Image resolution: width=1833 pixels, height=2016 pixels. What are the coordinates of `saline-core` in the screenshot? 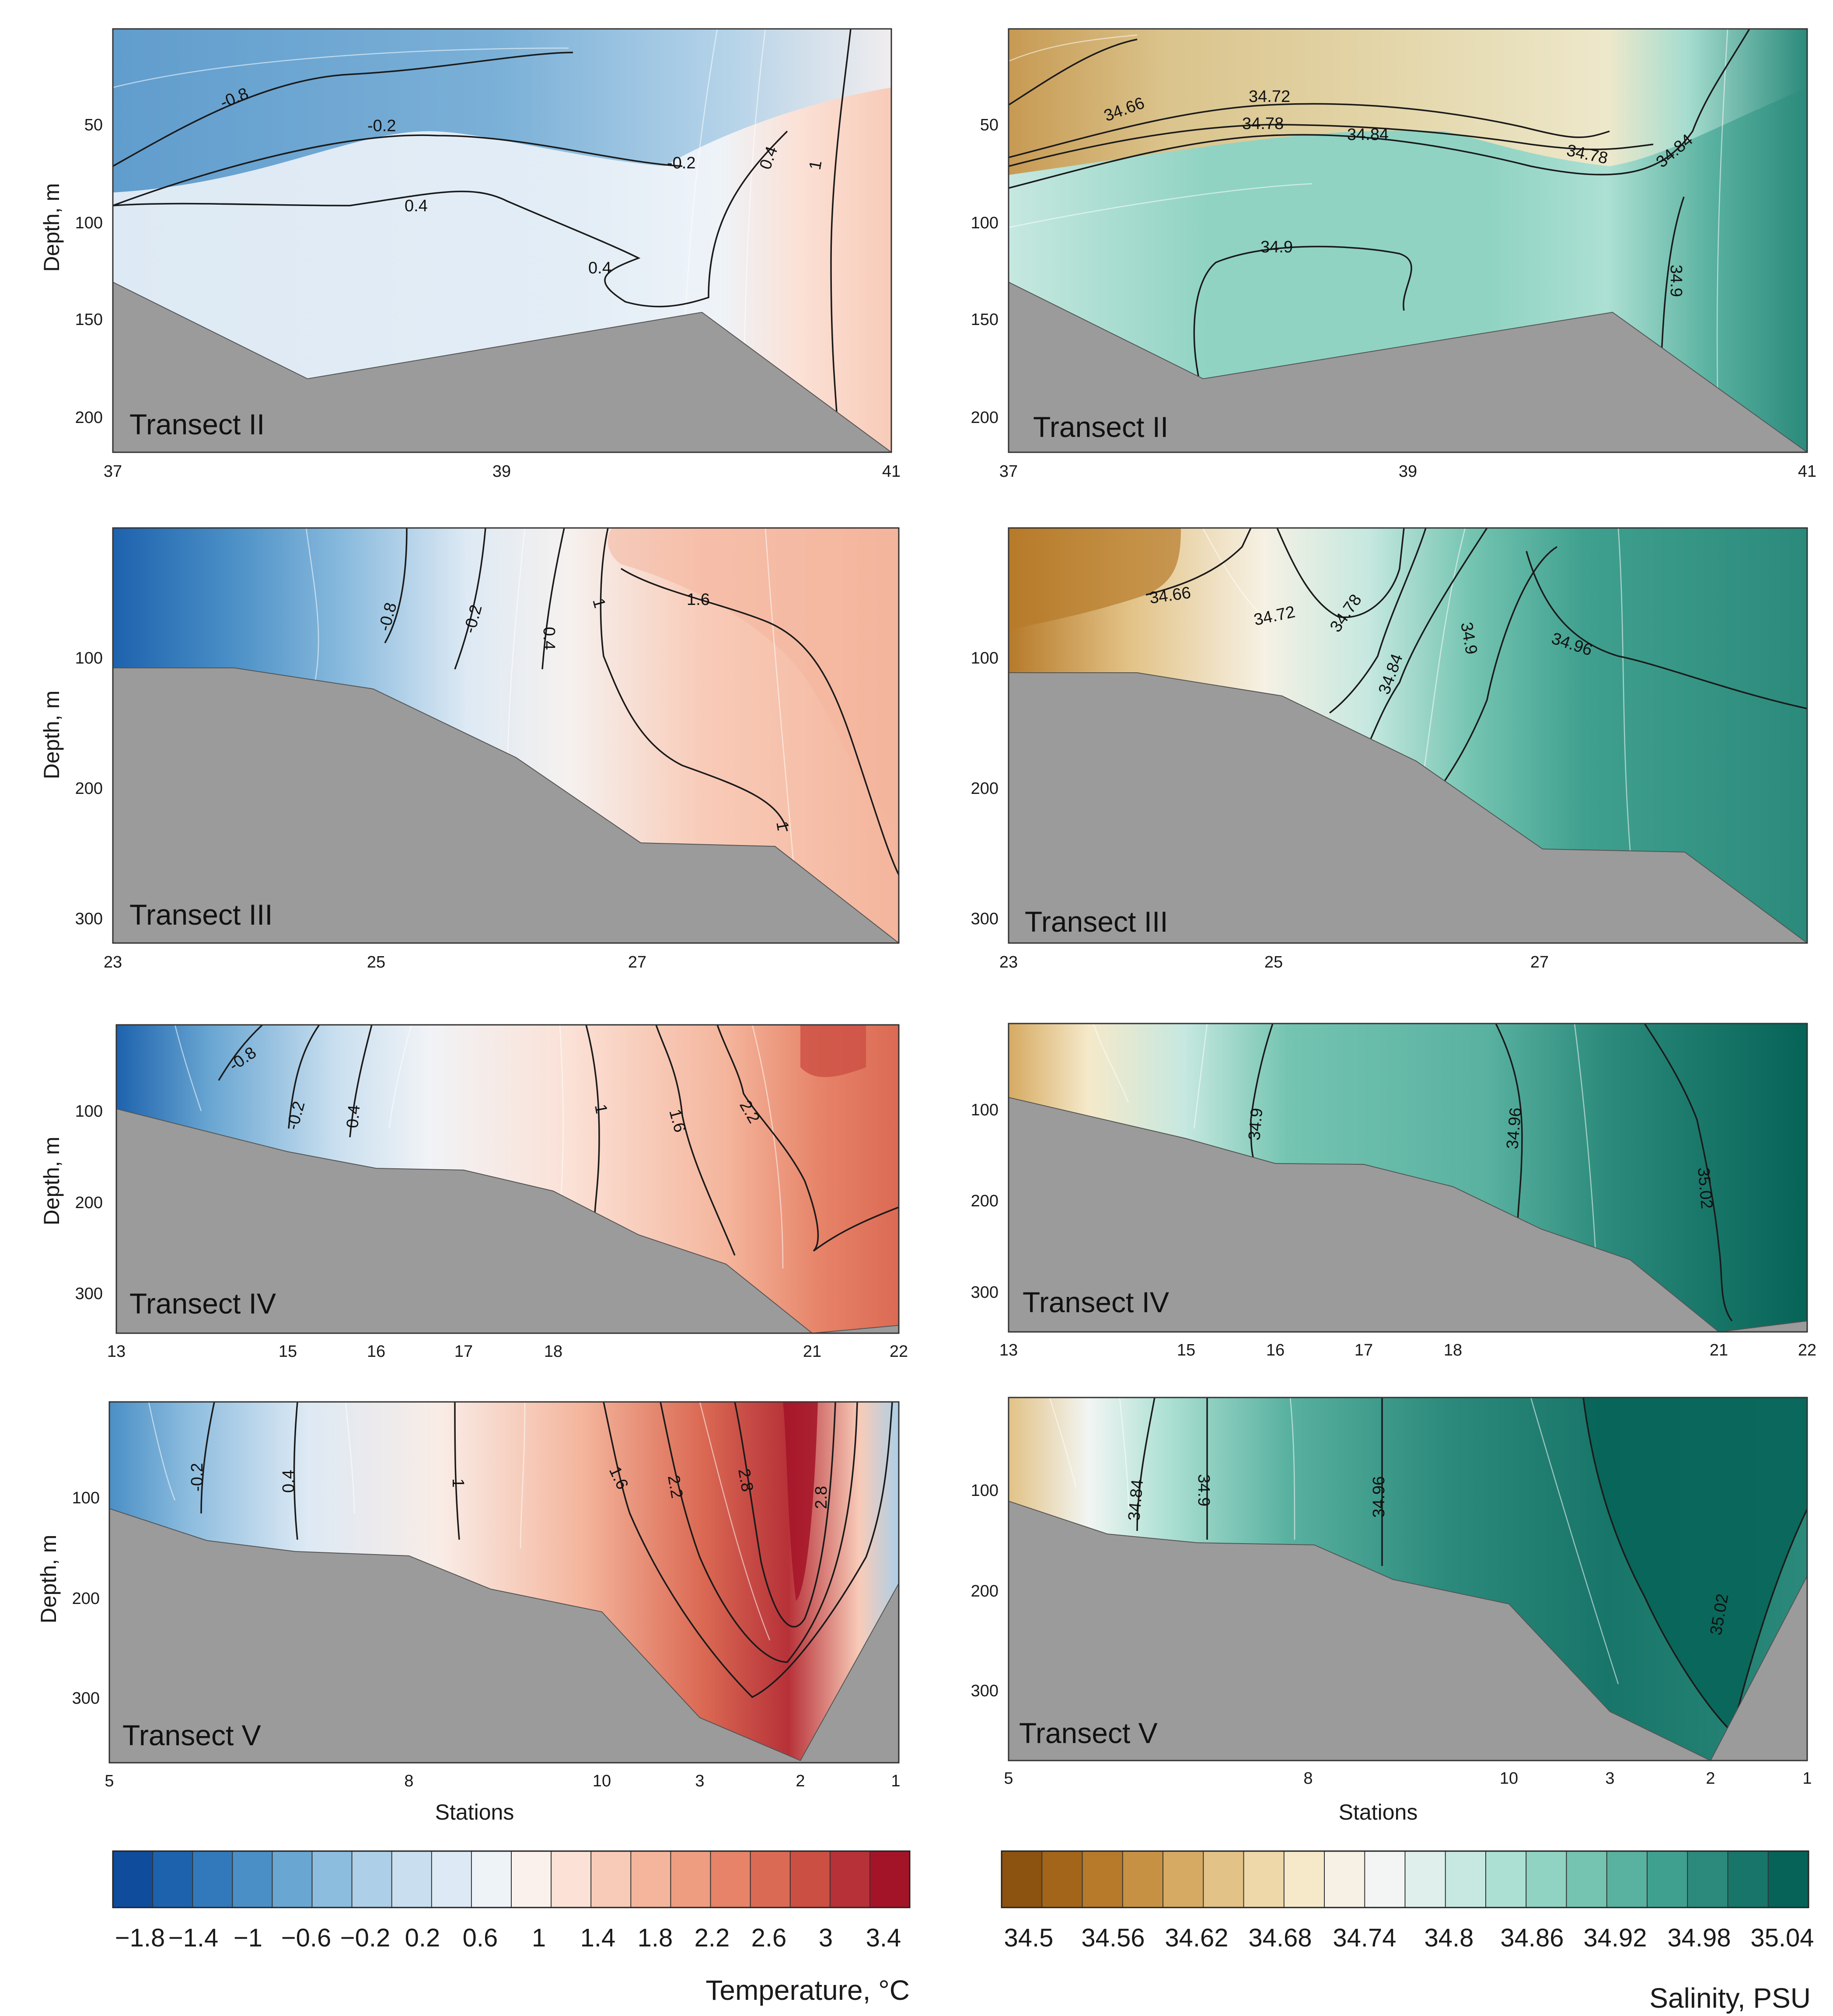 It's located at (1695, 1565).